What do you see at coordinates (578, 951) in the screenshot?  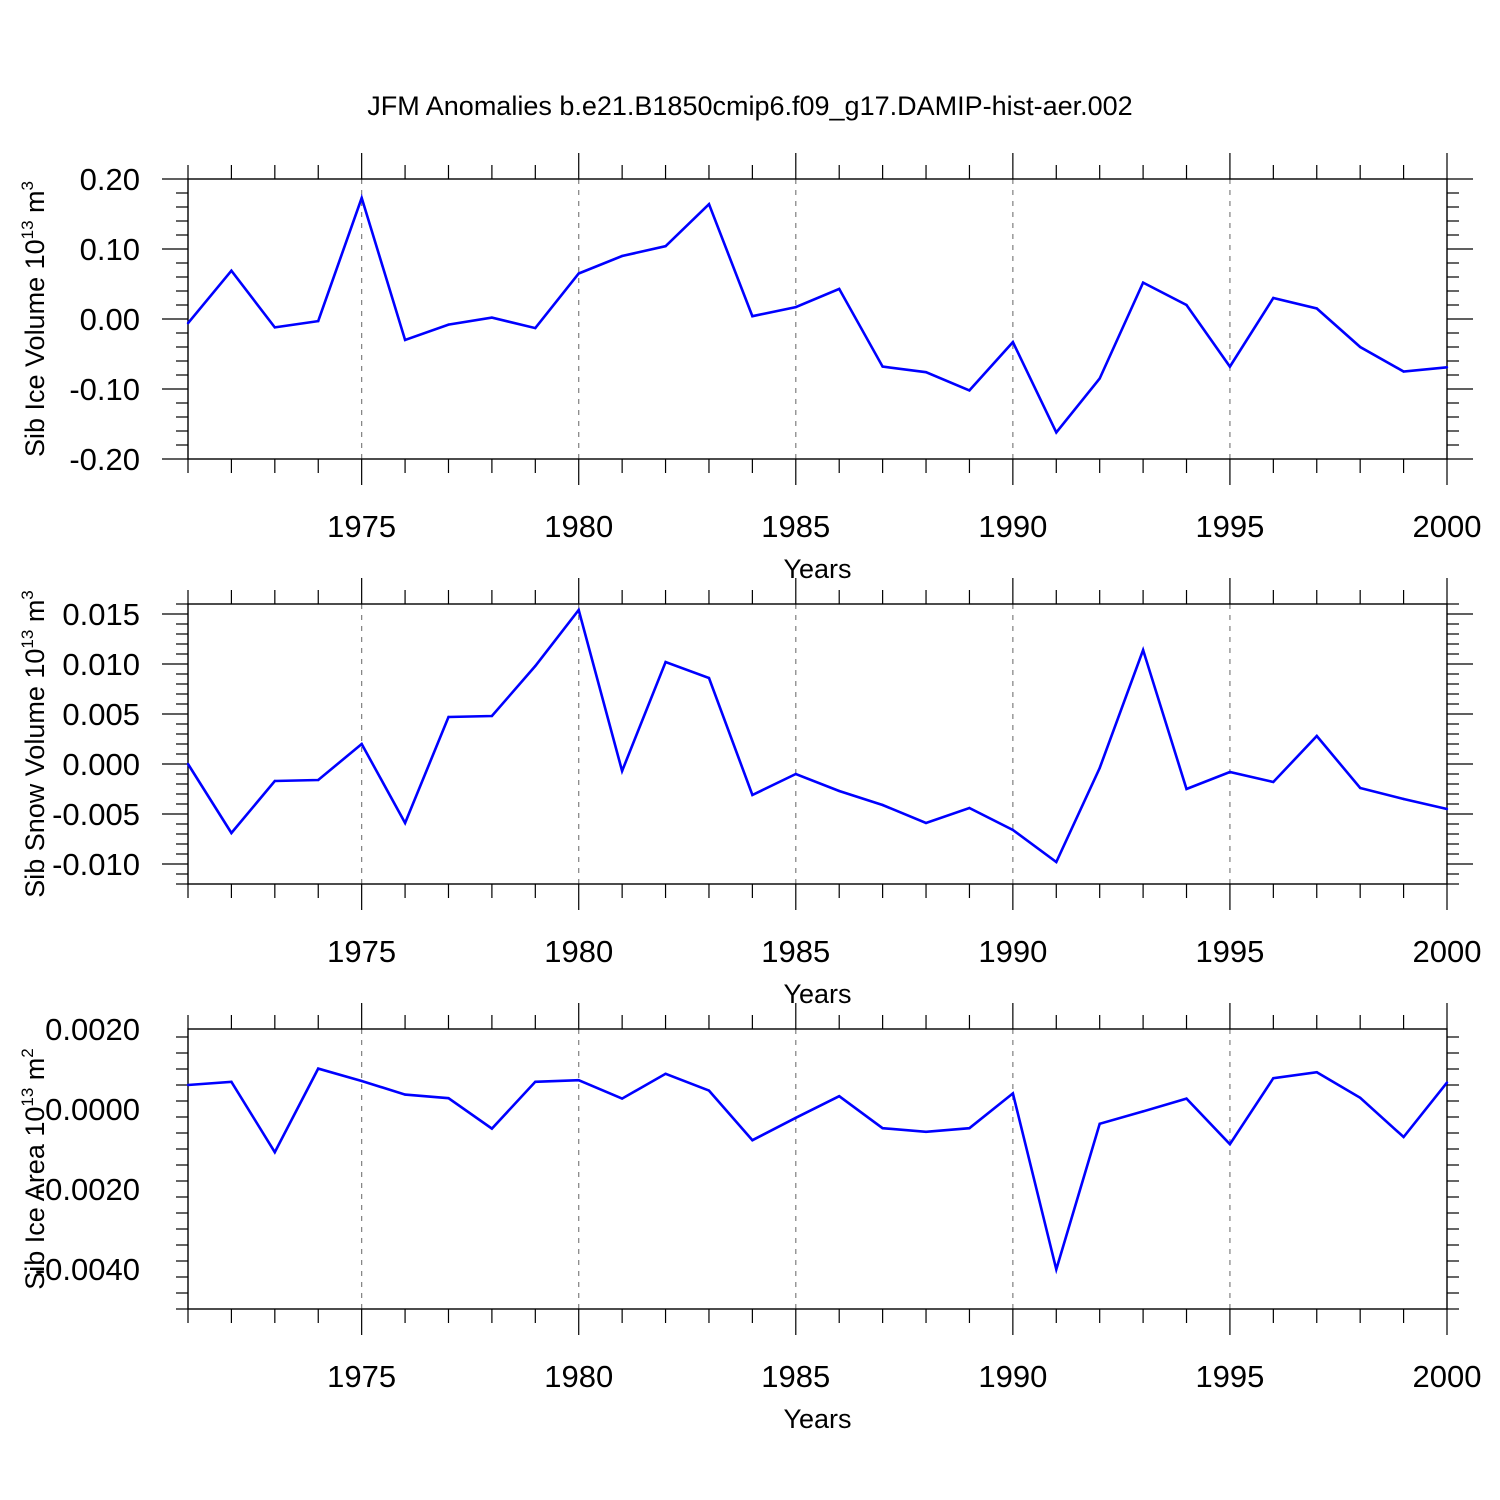 I see `x-tick-label: 1980` at bounding box center [578, 951].